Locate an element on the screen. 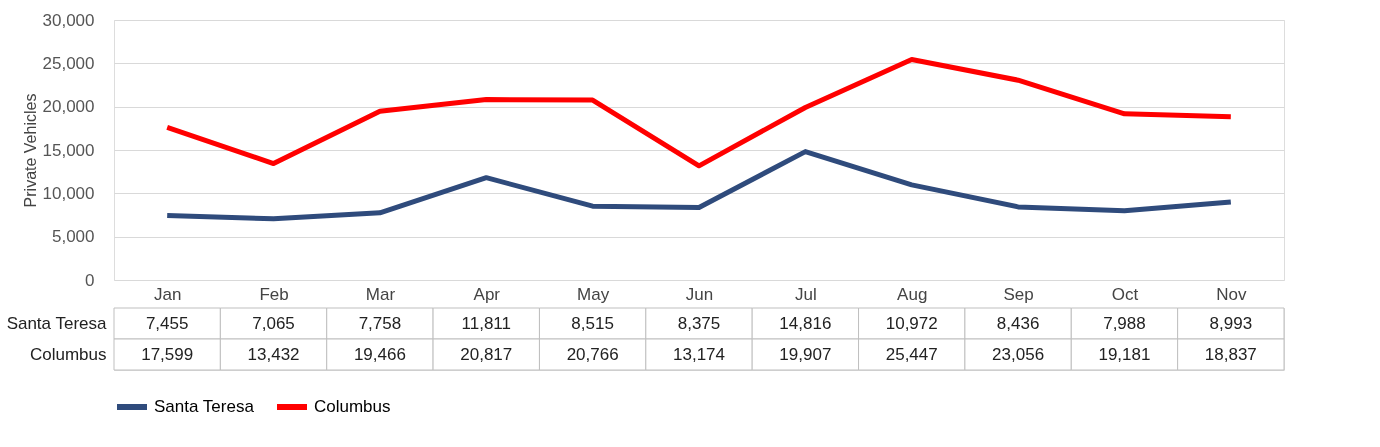  data-label: 8,993 is located at coordinates (1231, 323).